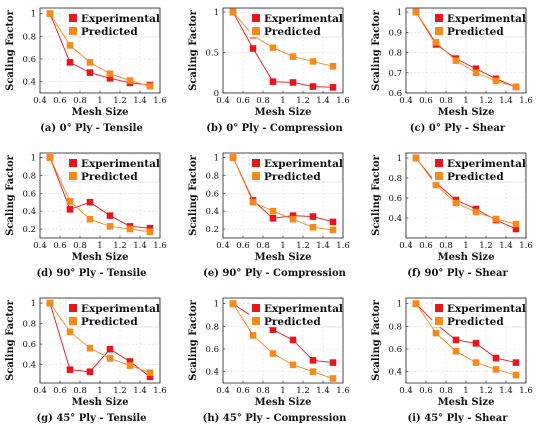 The image size is (550, 435). I want to click on y-tick-label: 0.2, so click(29, 230).